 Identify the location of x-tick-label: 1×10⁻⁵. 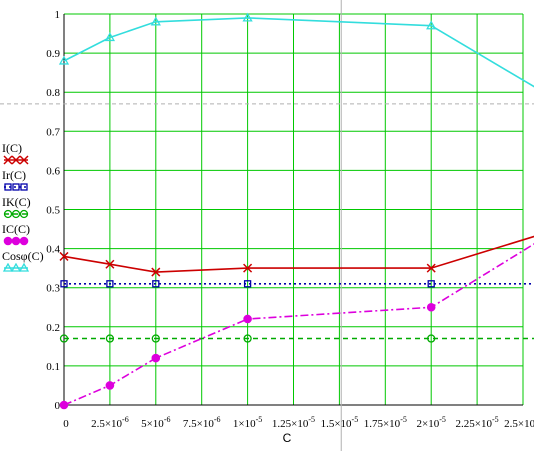
(247, 422).